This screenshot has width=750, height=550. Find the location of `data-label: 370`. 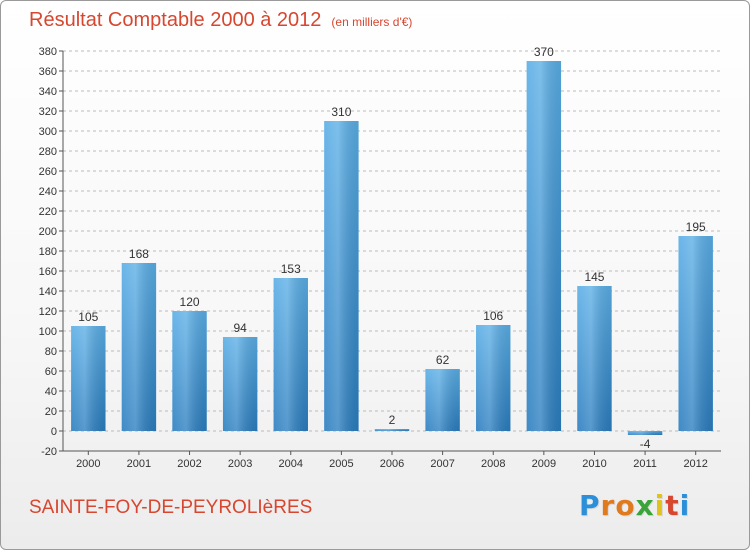

data-label: 370 is located at coordinates (544, 52).